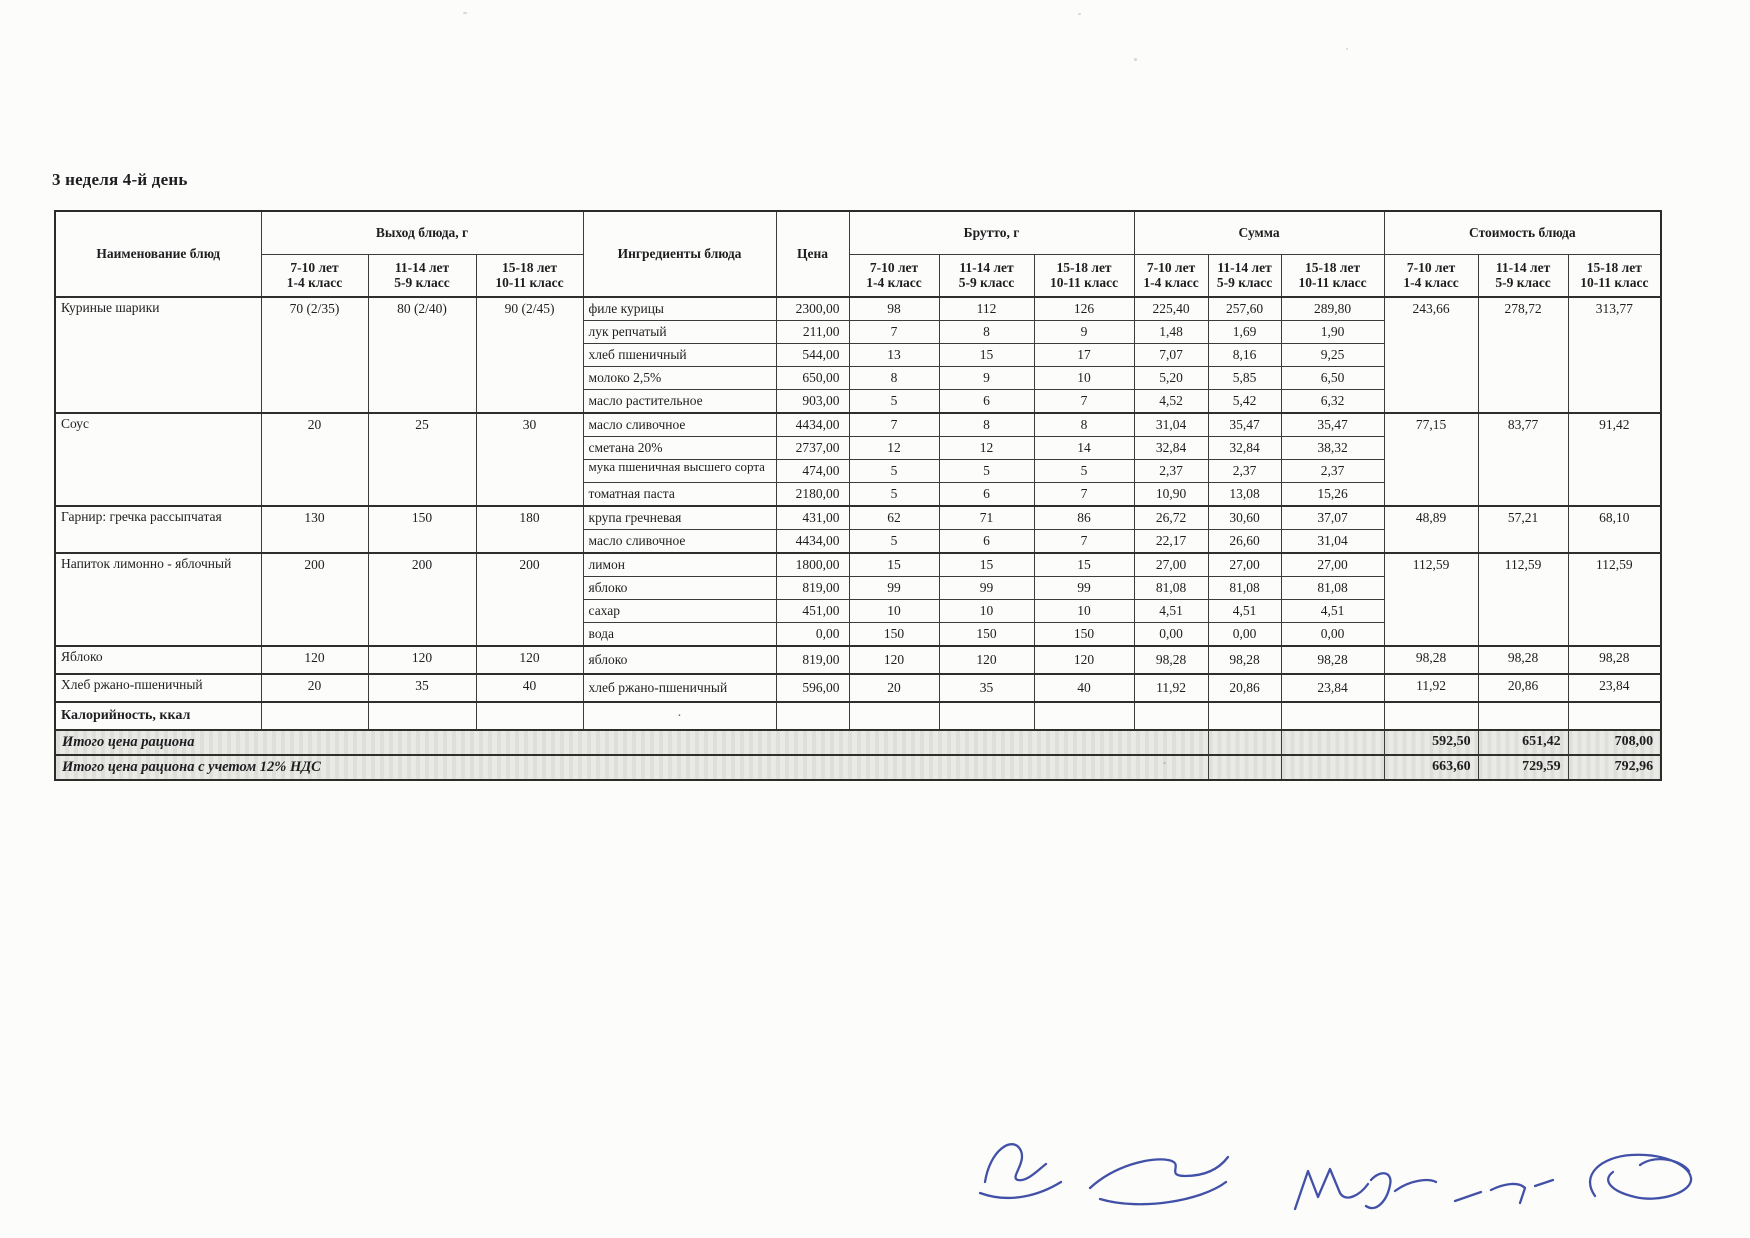  Describe the element at coordinates (812, 494) in the screenshot. I see `price-value: 2180,00` at that location.